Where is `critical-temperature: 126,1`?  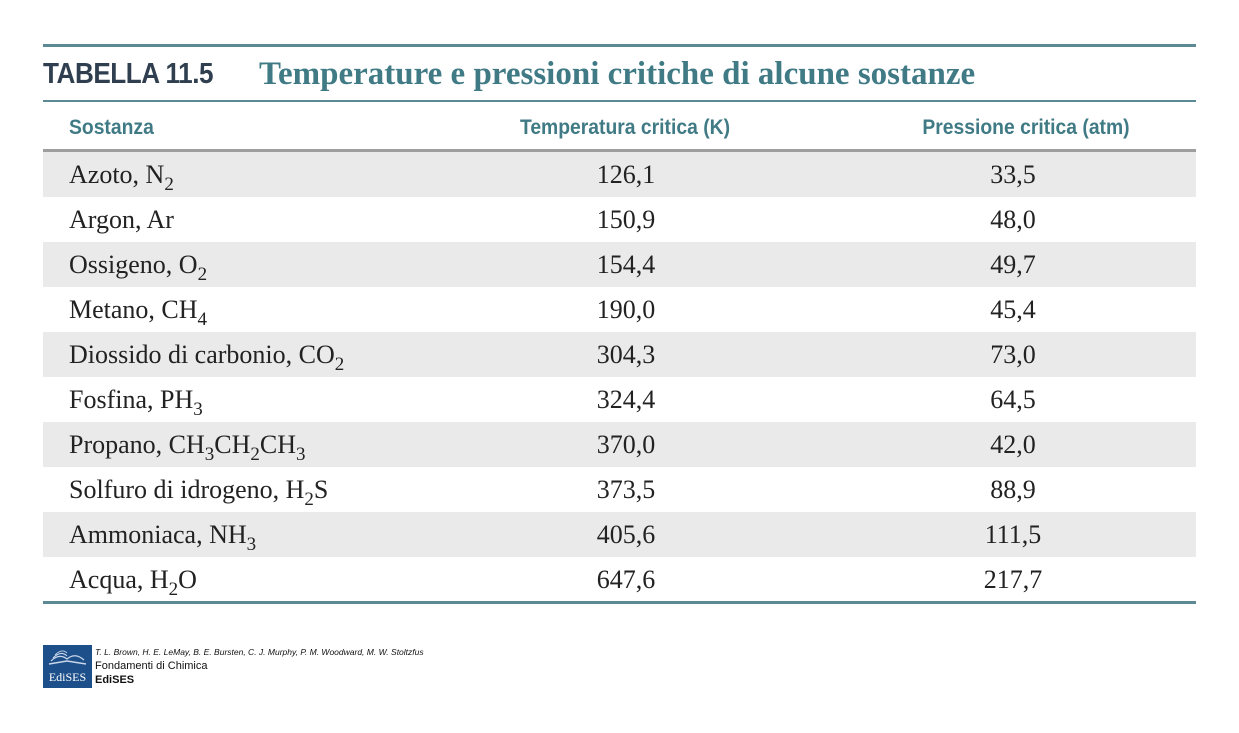 critical-temperature: 126,1 is located at coordinates (626, 174).